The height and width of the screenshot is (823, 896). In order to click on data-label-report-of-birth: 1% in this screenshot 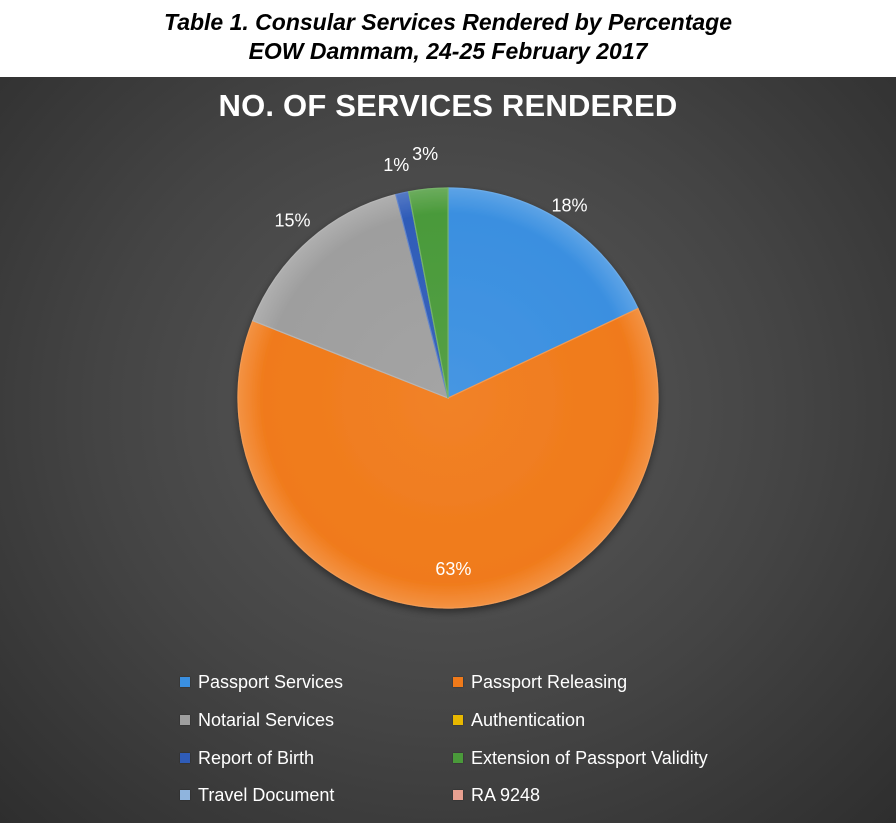, I will do `click(396, 165)`.